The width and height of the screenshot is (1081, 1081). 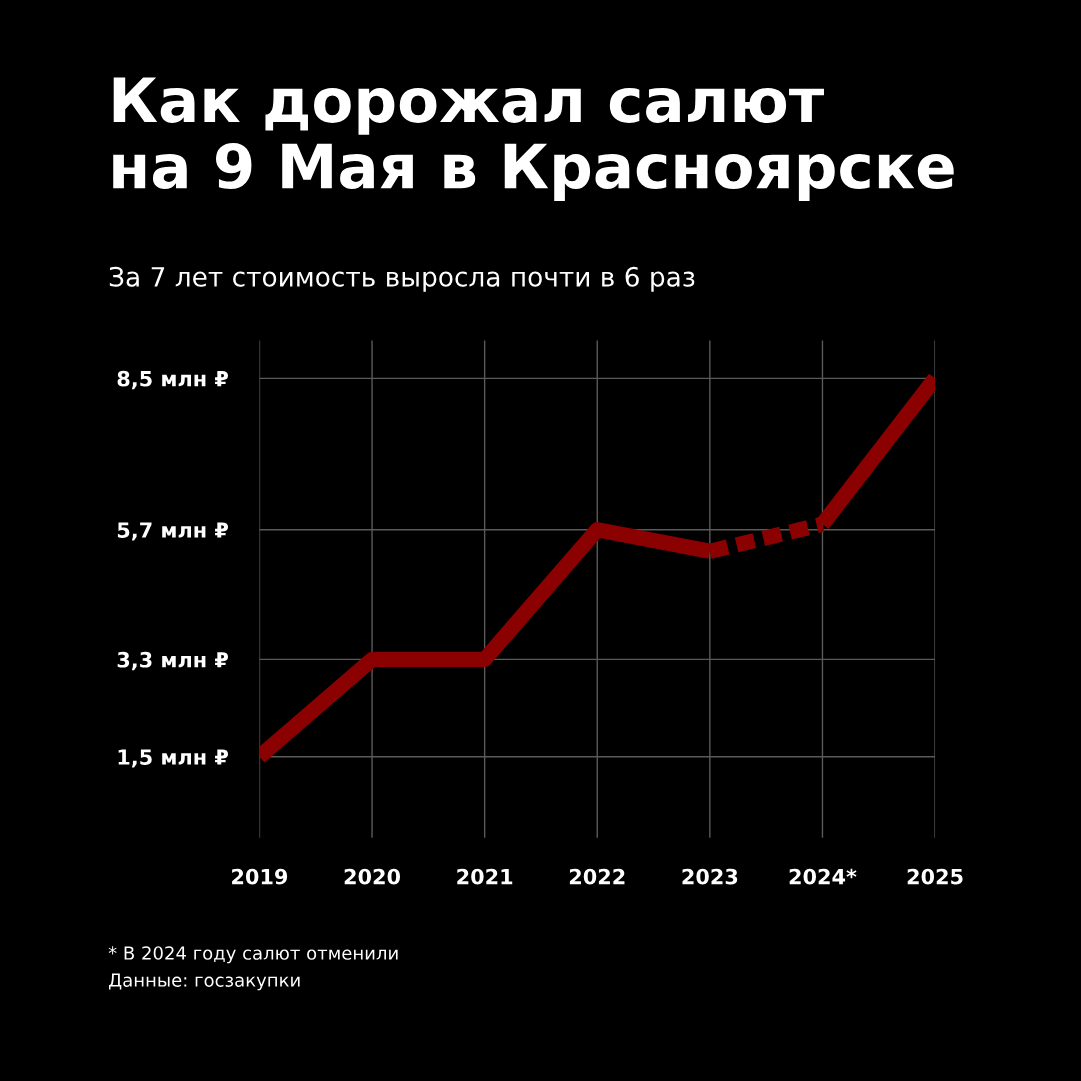 What do you see at coordinates (823, 876) in the screenshot?
I see `x-tick-label: 2024*` at bounding box center [823, 876].